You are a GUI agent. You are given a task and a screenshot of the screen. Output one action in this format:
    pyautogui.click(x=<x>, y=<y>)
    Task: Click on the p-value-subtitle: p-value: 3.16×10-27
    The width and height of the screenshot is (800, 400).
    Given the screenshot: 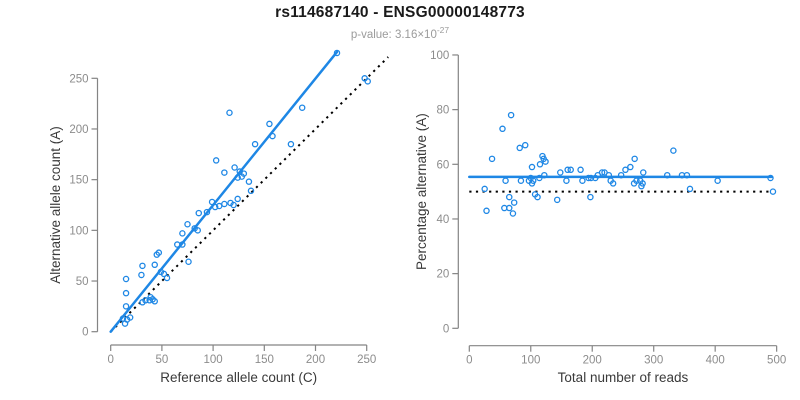 What is the action you would take?
    pyautogui.click(x=400, y=33)
    